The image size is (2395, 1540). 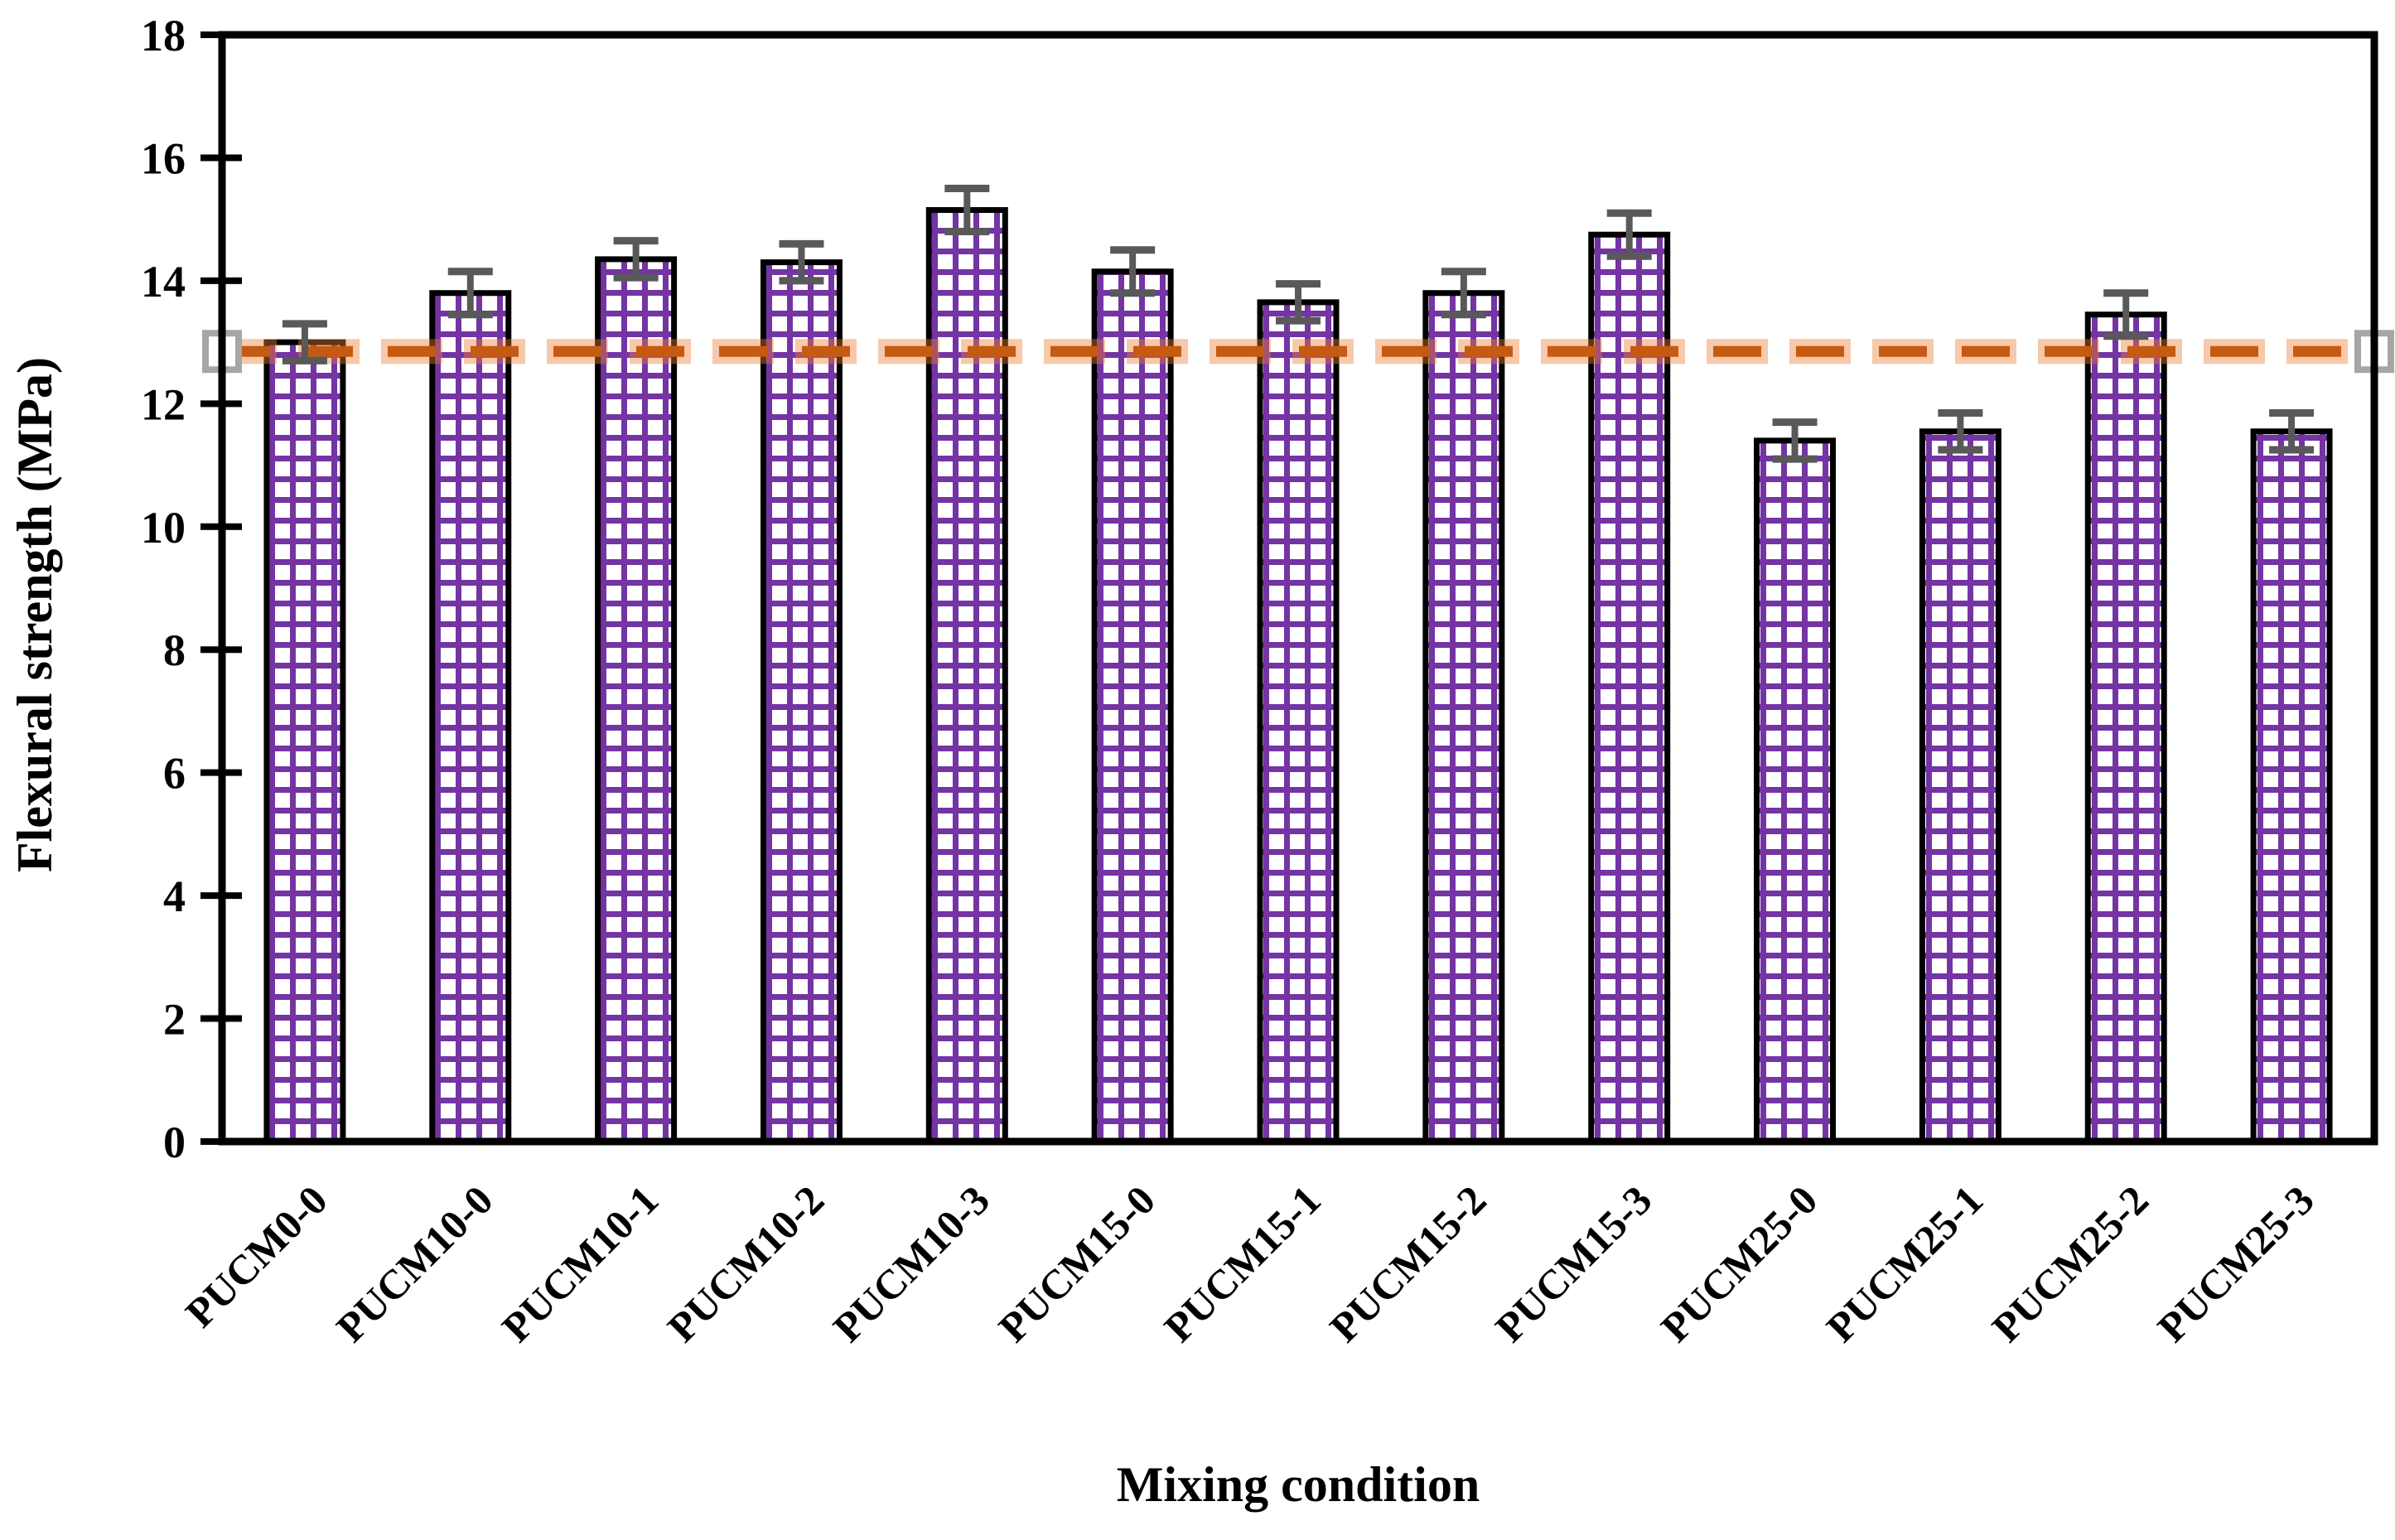 I want to click on x-tick-label: PUCM15-1, so click(x=1242, y=1263).